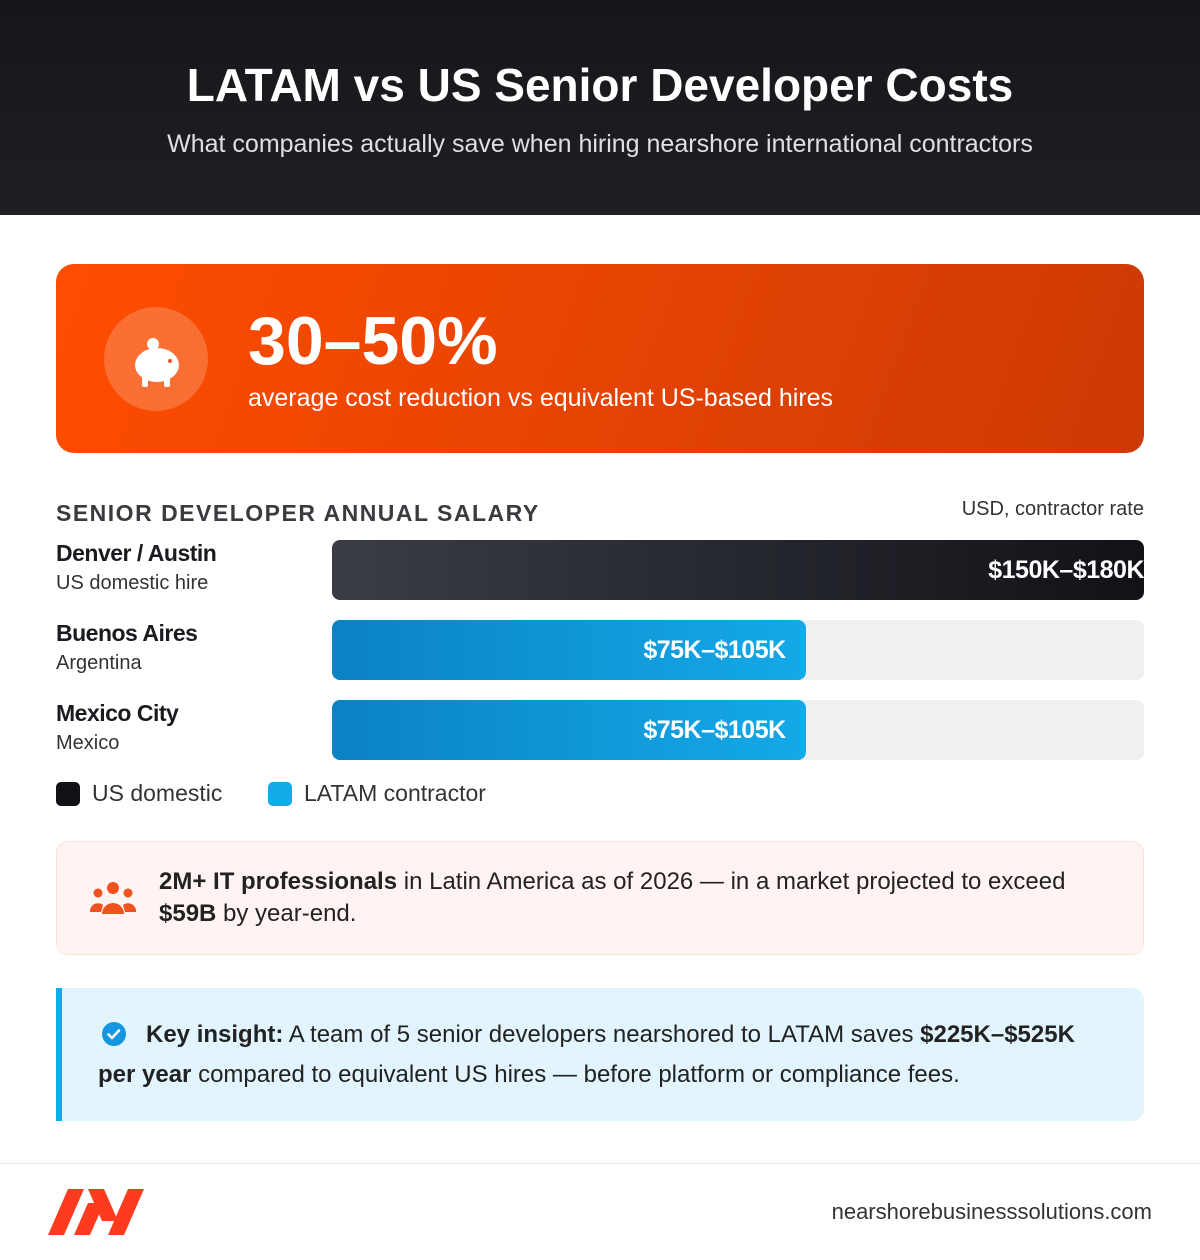 The image size is (1200, 1260). I want to click on legend-label: LATAM contractor, so click(395, 793).